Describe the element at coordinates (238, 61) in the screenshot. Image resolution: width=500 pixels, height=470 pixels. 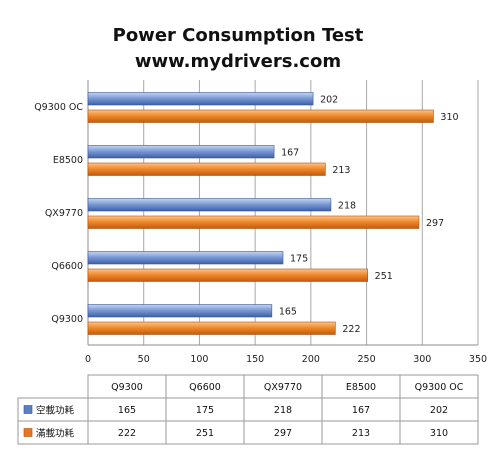
I see `chart-title-line-2: www.mydrivers.com` at that location.